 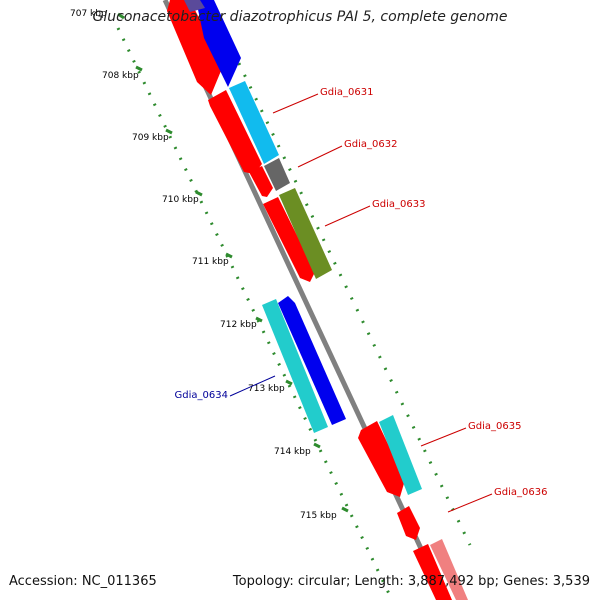 What do you see at coordinates (218, 43) in the screenshot?
I see `gene-bar-blue` at bounding box center [218, 43].